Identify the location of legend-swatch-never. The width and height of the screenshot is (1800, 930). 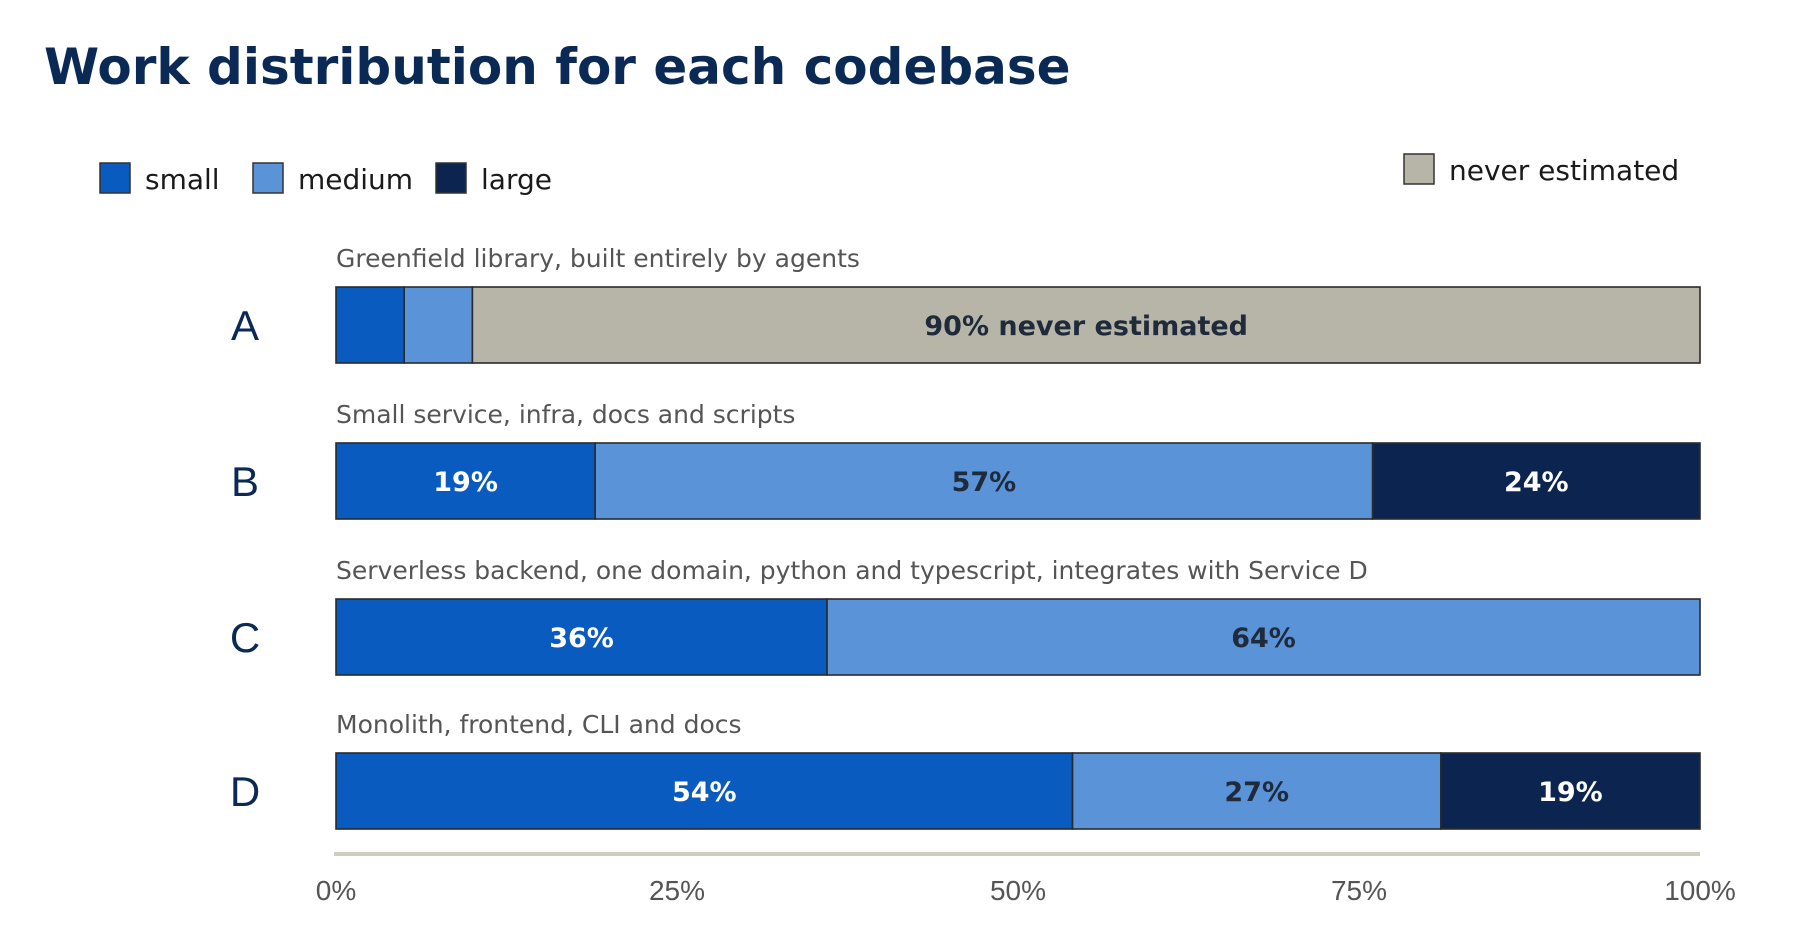
(1419, 169).